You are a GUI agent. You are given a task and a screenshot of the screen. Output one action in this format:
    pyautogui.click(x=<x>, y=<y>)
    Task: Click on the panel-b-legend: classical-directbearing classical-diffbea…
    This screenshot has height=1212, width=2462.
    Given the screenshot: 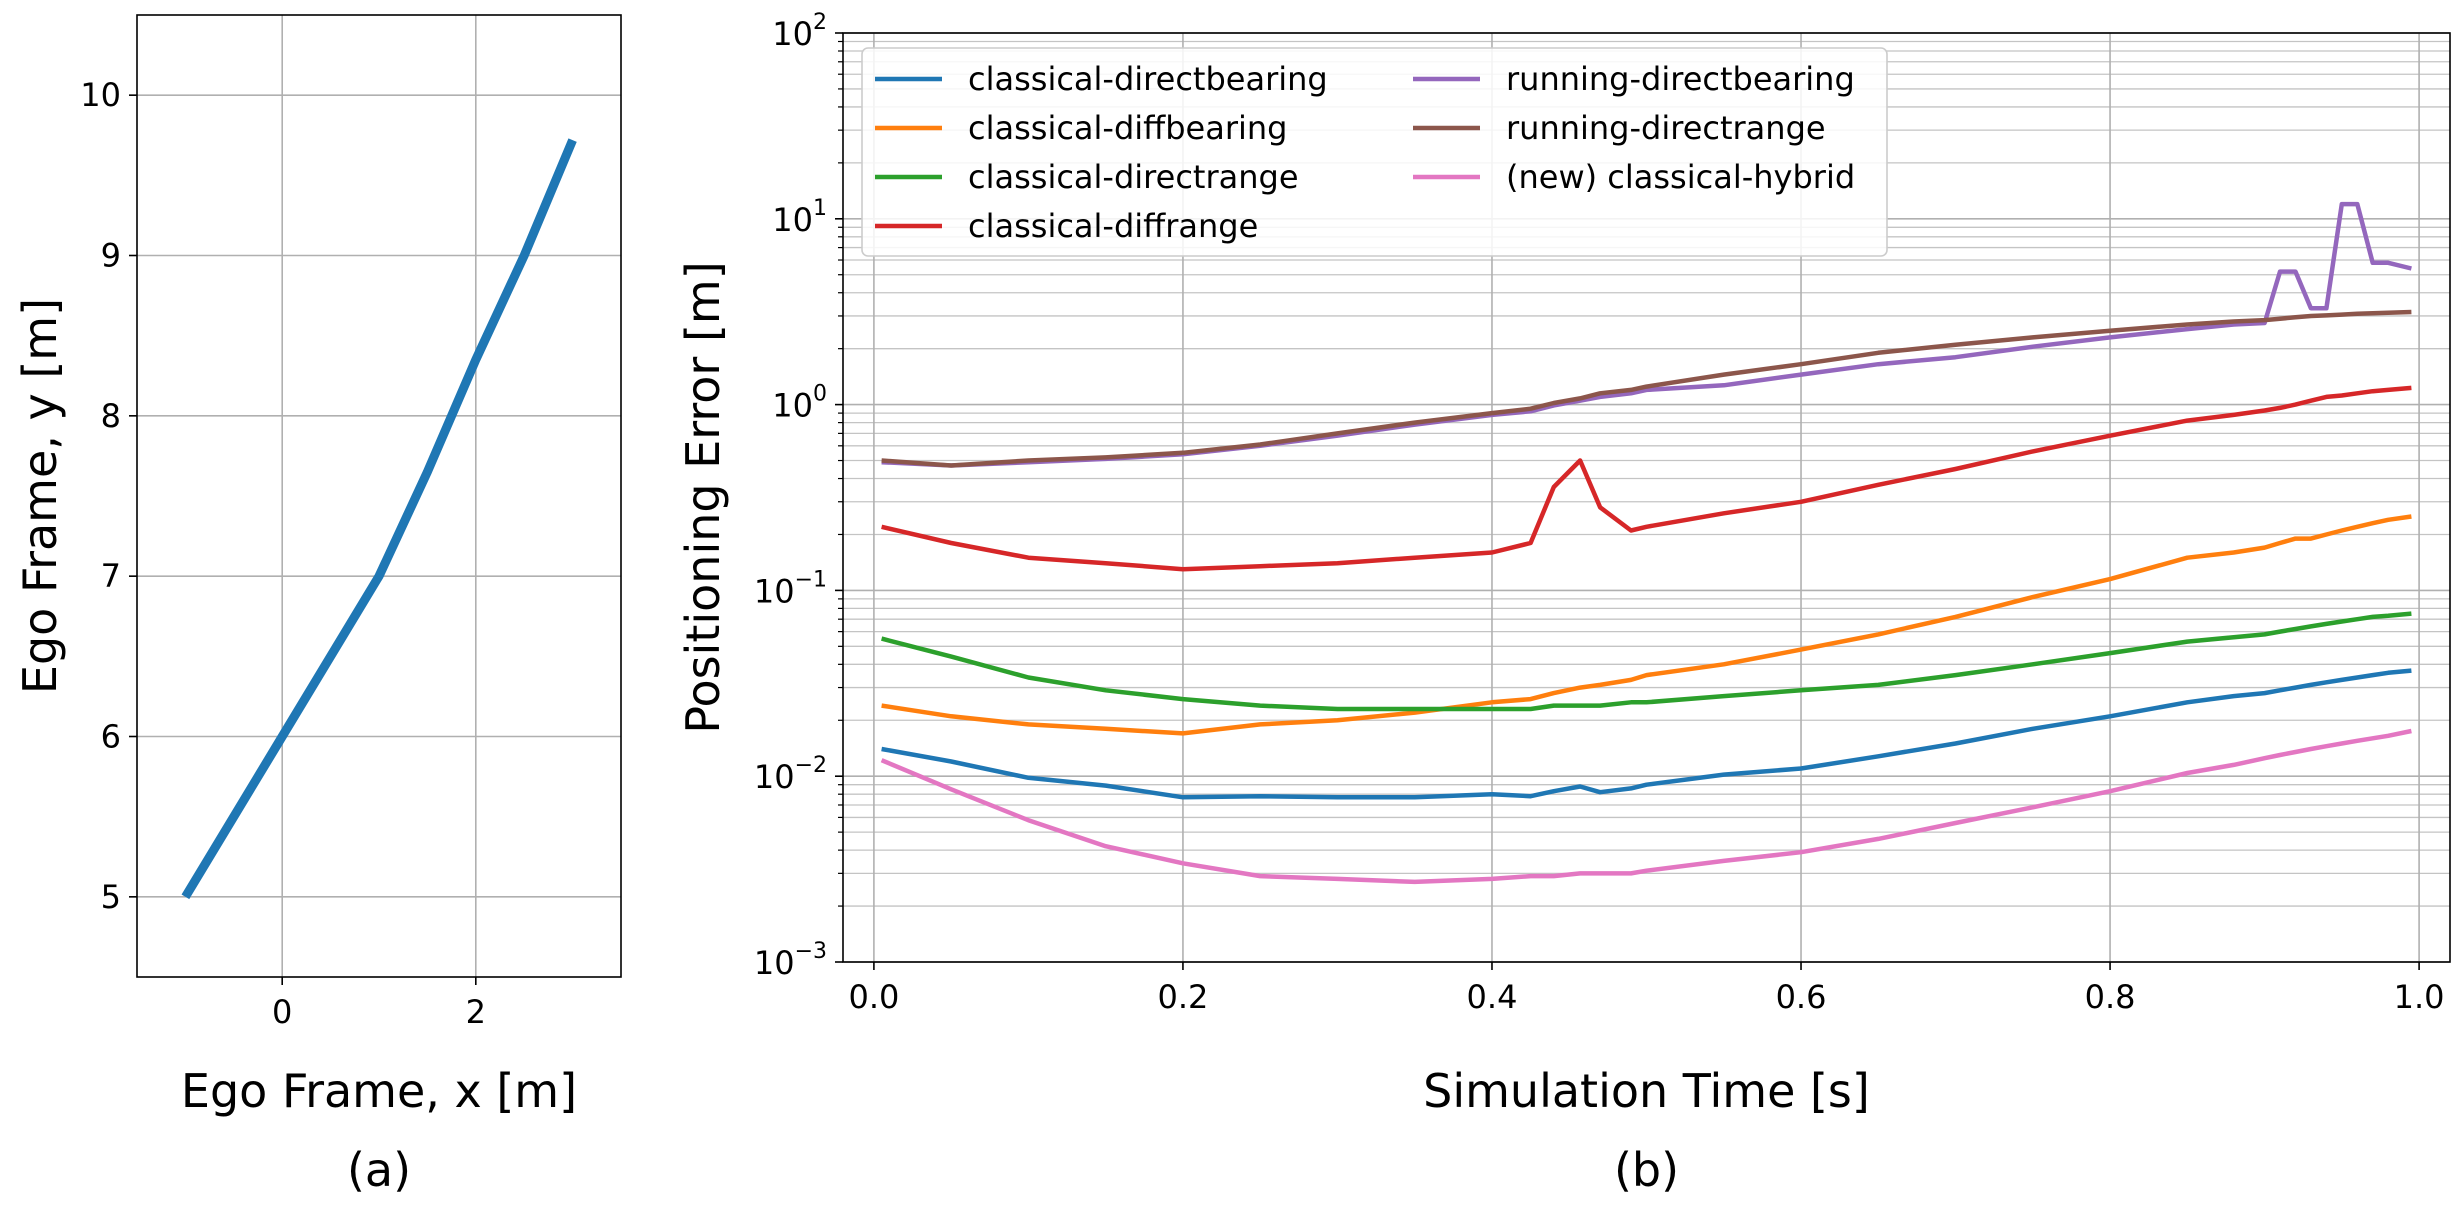 What is the action you would take?
    pyautogui.click(x=1374, y=152)
    